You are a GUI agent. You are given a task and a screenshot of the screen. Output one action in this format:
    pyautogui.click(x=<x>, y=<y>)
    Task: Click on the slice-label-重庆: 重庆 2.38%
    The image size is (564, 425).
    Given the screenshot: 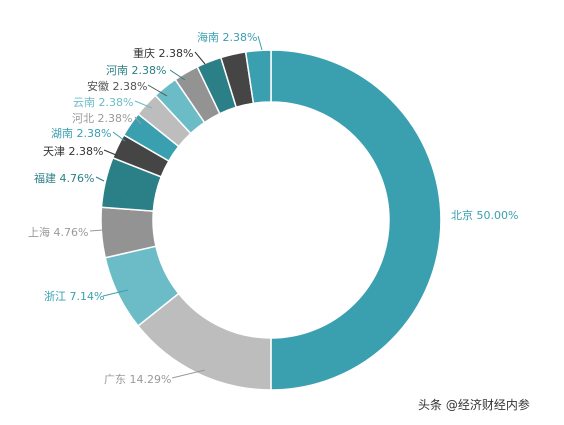 What is the action you would take?
    pyautogui.click(x=163, y=53)
    